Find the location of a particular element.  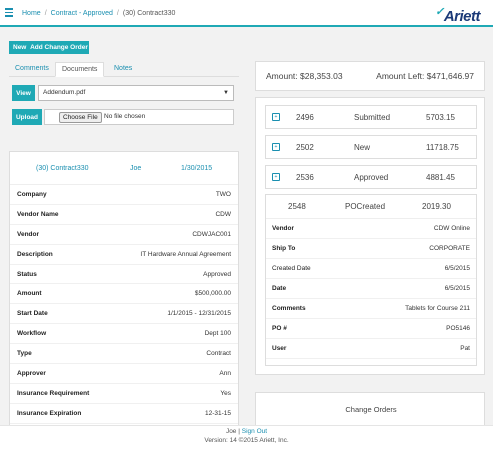

contract-name-link: (30) Contract330 is located at coordinates (62, 168).